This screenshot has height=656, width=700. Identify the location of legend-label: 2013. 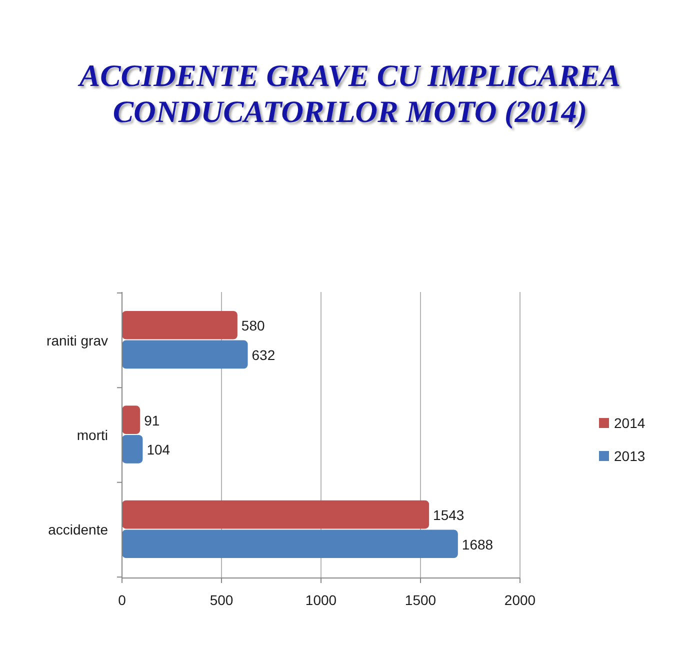
(630, 456).